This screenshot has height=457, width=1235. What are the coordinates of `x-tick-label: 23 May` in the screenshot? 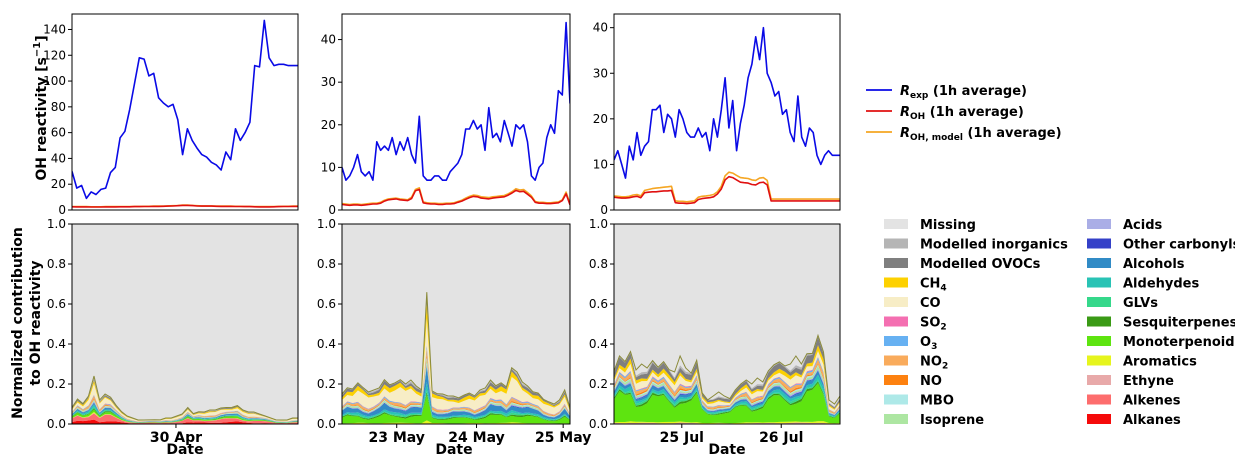 It's located at (397, 438).